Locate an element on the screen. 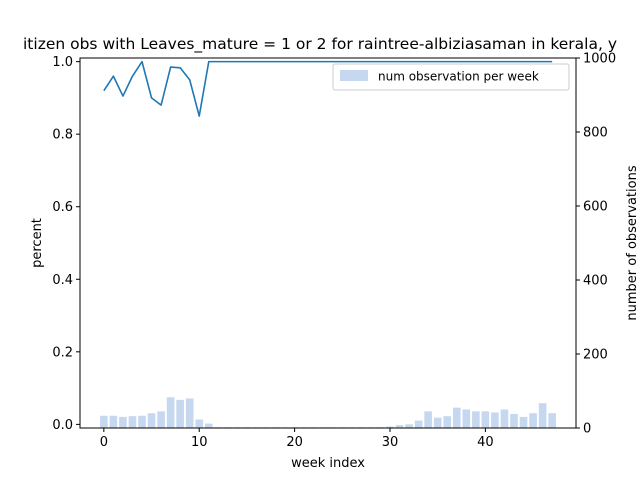 Image resolution: width=640 pixels, height=480 pixels. y-left-tick-label: 1.0 is located at coordinates (62, 62).